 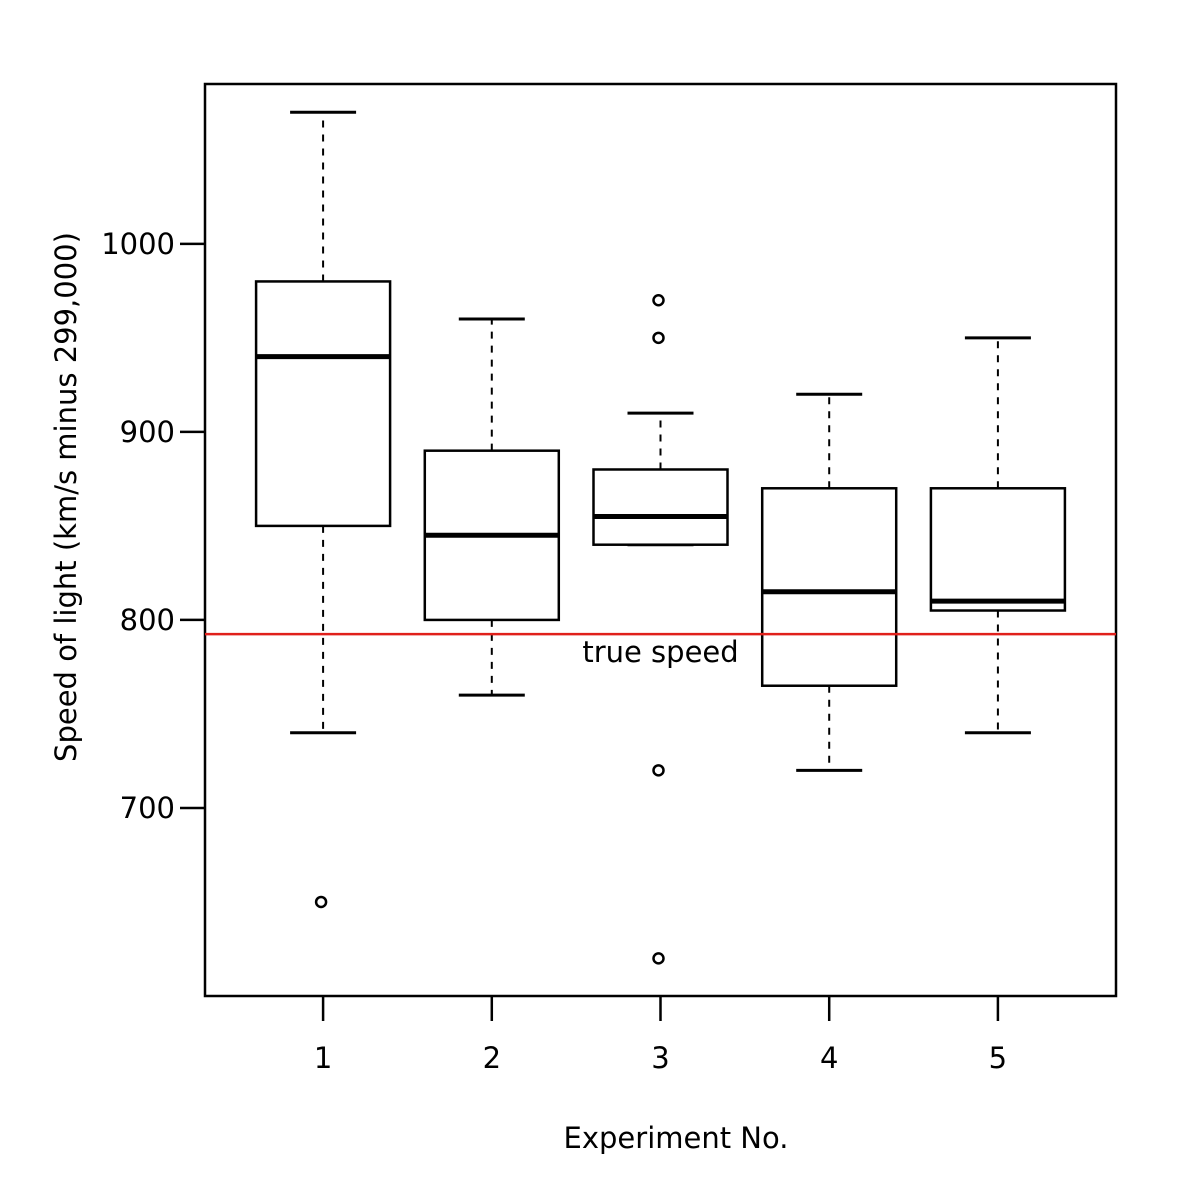 I want to click on y-tick-label: 1000, so click(x=138, y=244).